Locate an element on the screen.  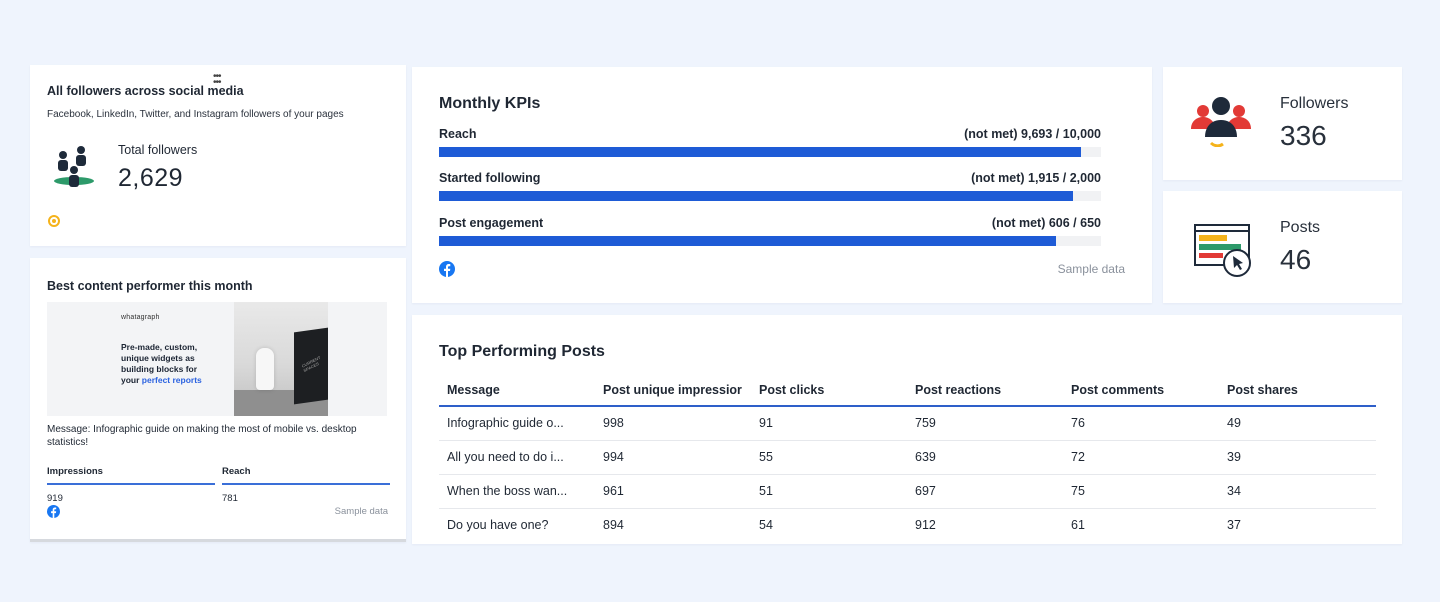
card-title: All followers across social media is located at coordinates (145, 91).